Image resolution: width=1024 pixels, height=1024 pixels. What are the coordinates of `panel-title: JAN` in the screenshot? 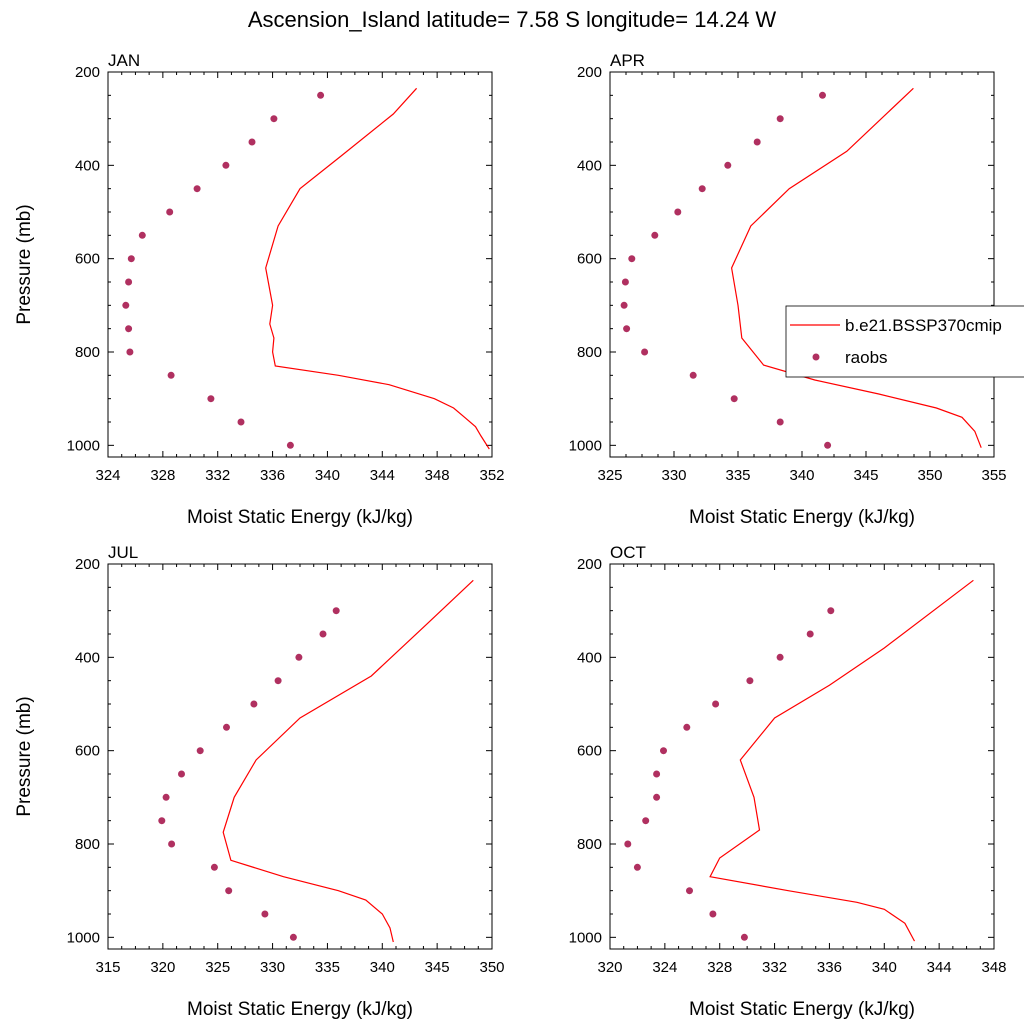 It's located at (124, 60).